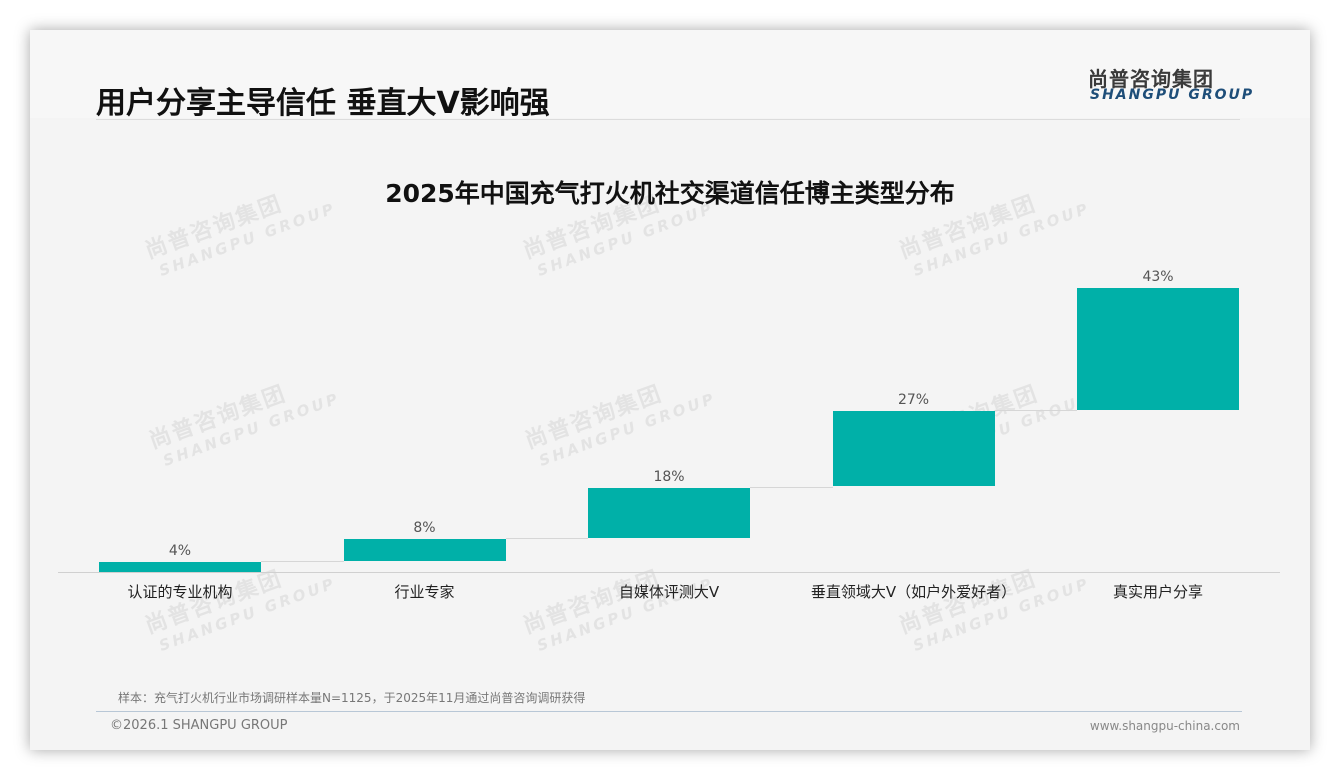 This screenshot has width=1340, height=780. What do you see at coordinates (669, 592) in the screenshot?
I see `category-label: 自媒体评测大V` at bounding box center [669, 592].